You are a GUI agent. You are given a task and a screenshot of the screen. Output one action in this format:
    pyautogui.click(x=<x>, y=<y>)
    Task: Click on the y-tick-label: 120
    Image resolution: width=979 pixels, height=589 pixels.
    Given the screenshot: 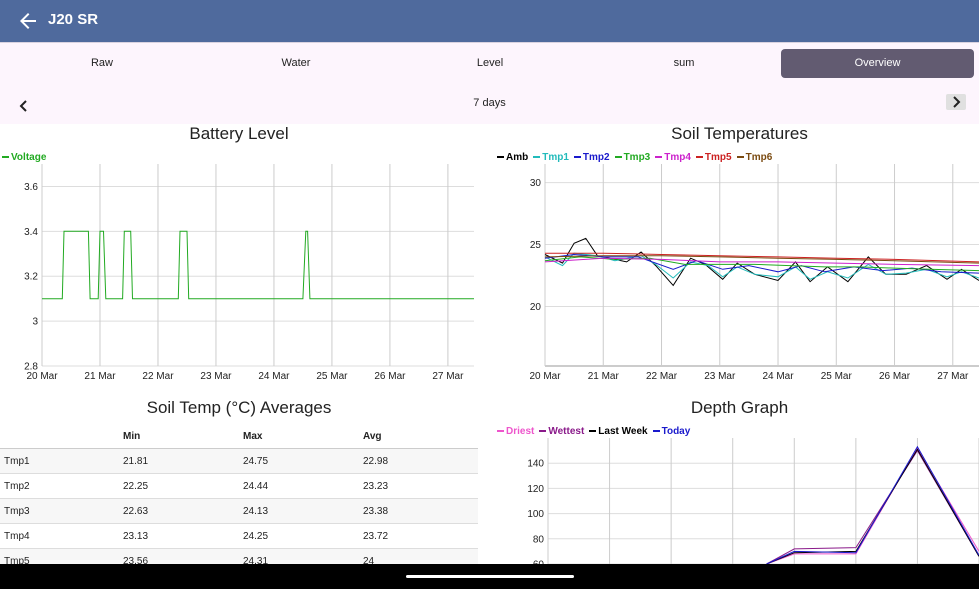 What is the action you would take?
    pyautogui.click(x=535, y=489)
    